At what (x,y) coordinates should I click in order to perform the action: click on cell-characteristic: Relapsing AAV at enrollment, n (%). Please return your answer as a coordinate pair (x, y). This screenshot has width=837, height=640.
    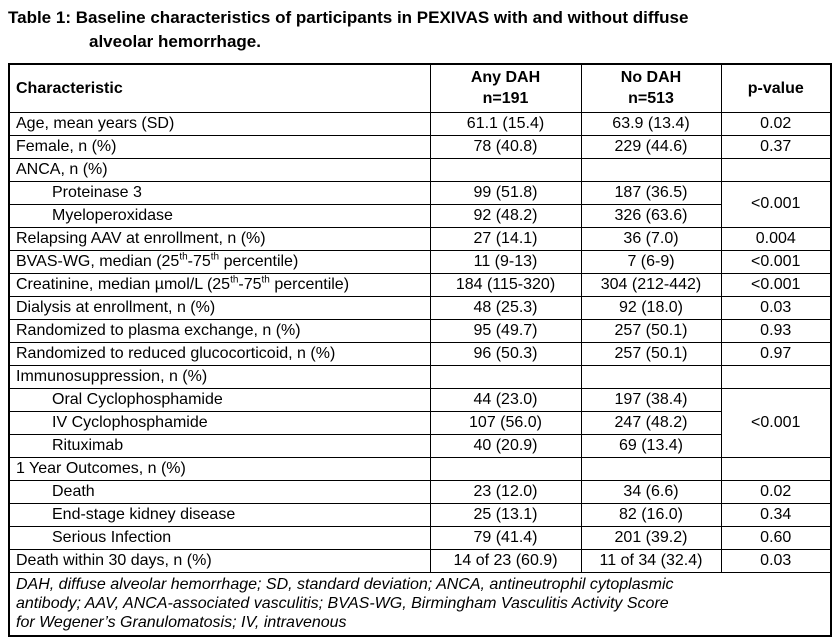
    Looking at the image, I should click on (219, 238).